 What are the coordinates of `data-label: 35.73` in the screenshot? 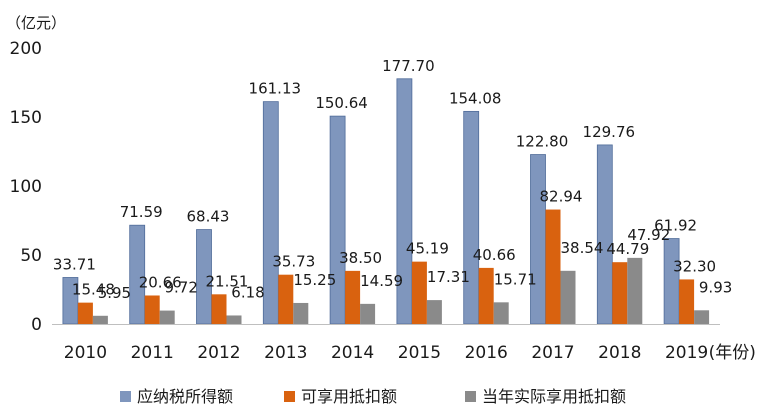 It's located at (293, 262).